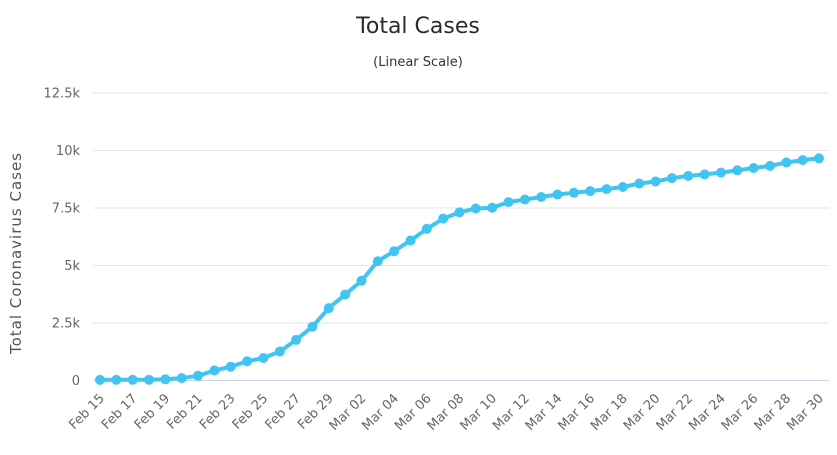 The image size is (837, 455). What do you see at coordinates (417, 26) in the screenshot?
I see `chart-title: Total Cases` at bounding box center [417, 26].